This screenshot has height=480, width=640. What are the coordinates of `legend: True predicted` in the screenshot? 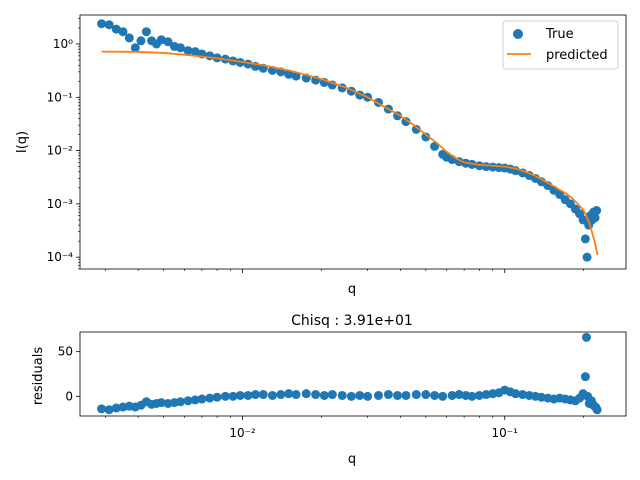 It's located at (560, 45).